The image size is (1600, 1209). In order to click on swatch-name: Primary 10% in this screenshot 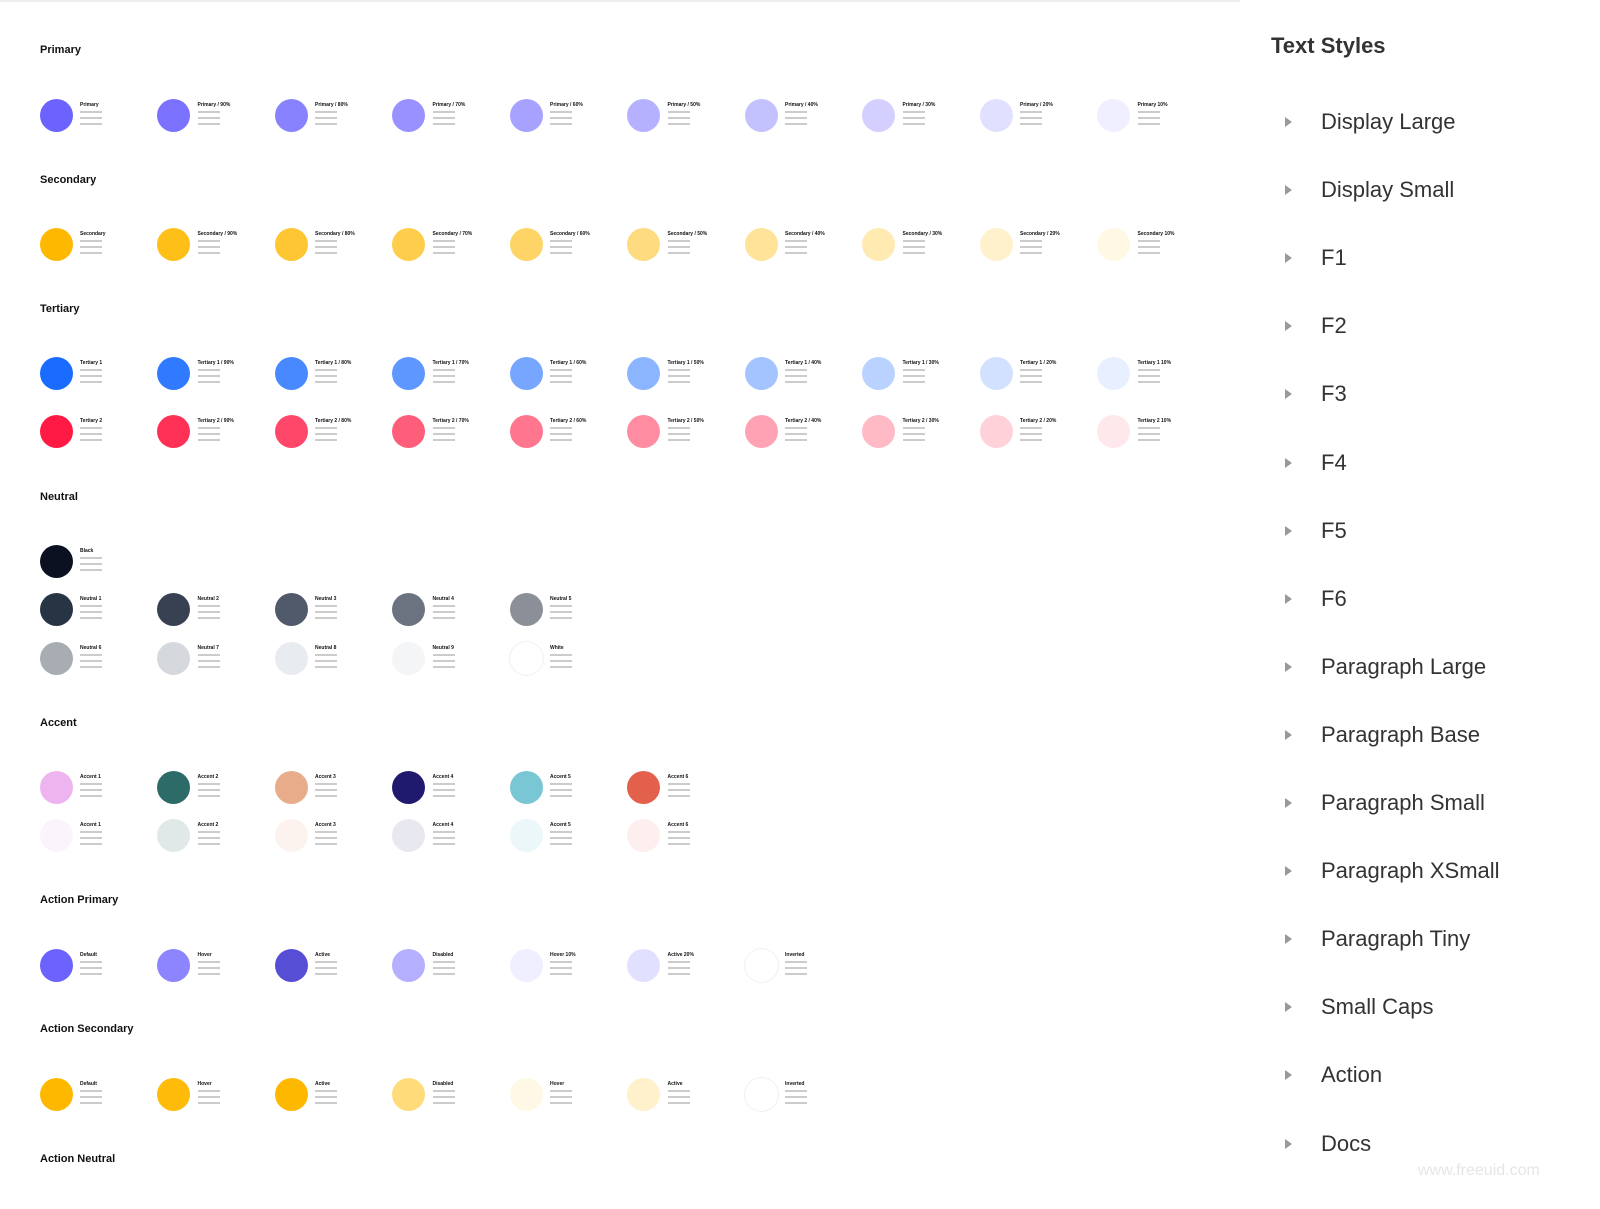, I will do `click(1152, 105)`.